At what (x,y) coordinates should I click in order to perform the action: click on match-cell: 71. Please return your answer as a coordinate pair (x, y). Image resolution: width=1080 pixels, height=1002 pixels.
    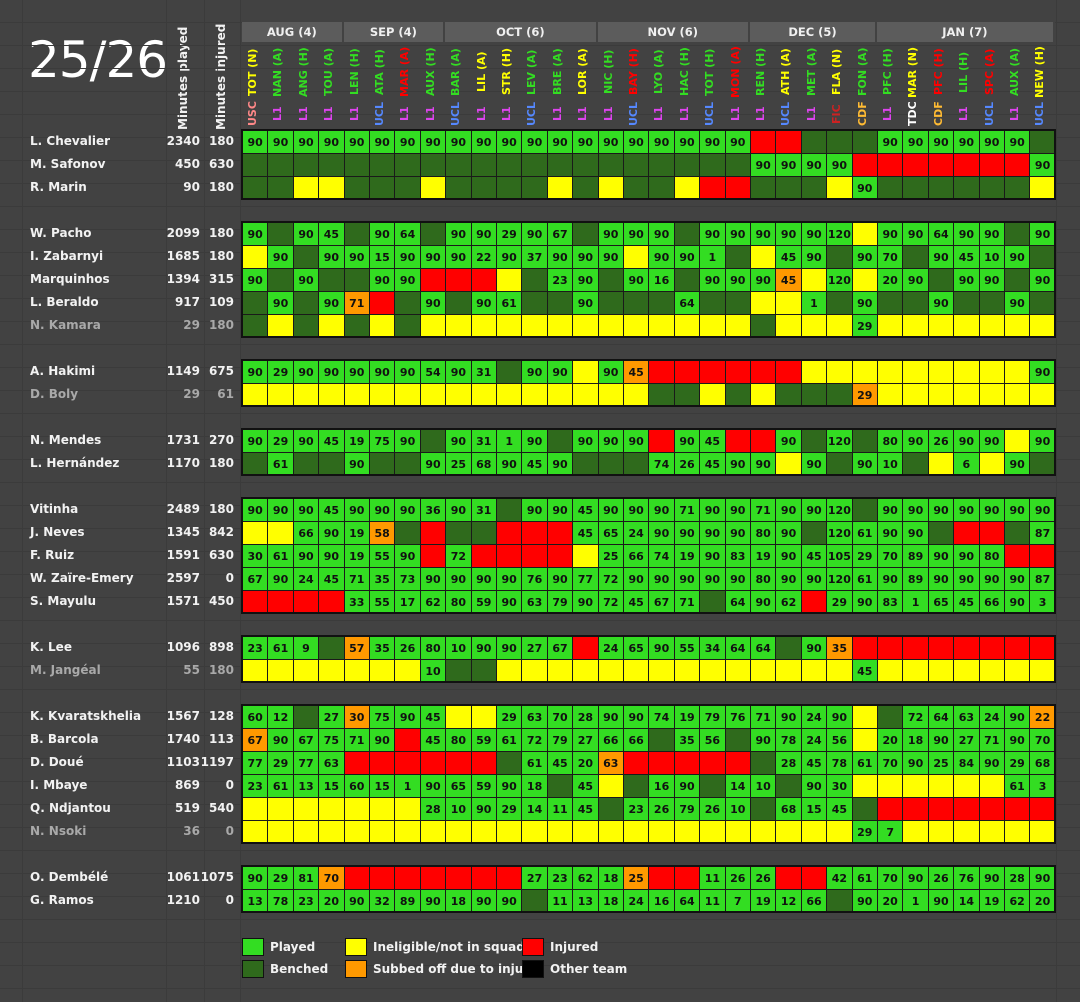
    Looking at the image, I should click on (687, 510).